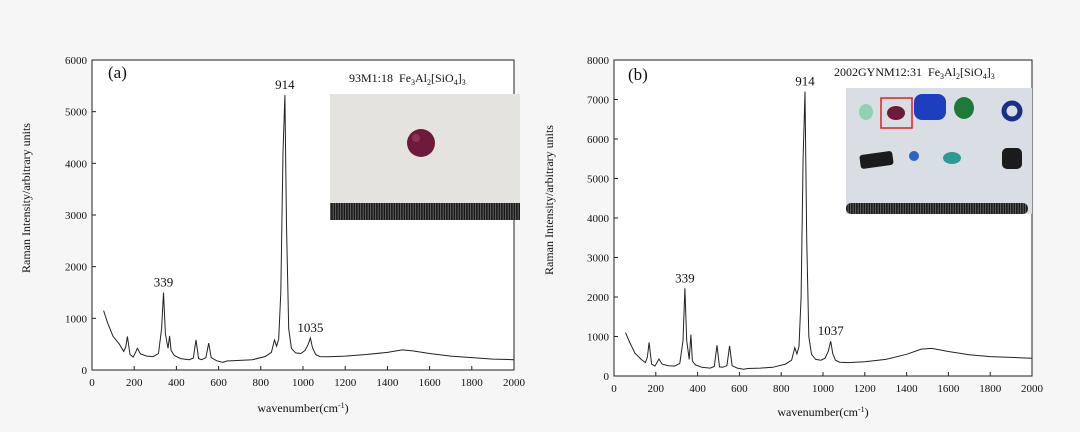 This screenshot has width=1080, height=432. I want to click on sample-label: 2002GYNM12:31 Fe3Al2[SiO4]3, so click(914, 73).